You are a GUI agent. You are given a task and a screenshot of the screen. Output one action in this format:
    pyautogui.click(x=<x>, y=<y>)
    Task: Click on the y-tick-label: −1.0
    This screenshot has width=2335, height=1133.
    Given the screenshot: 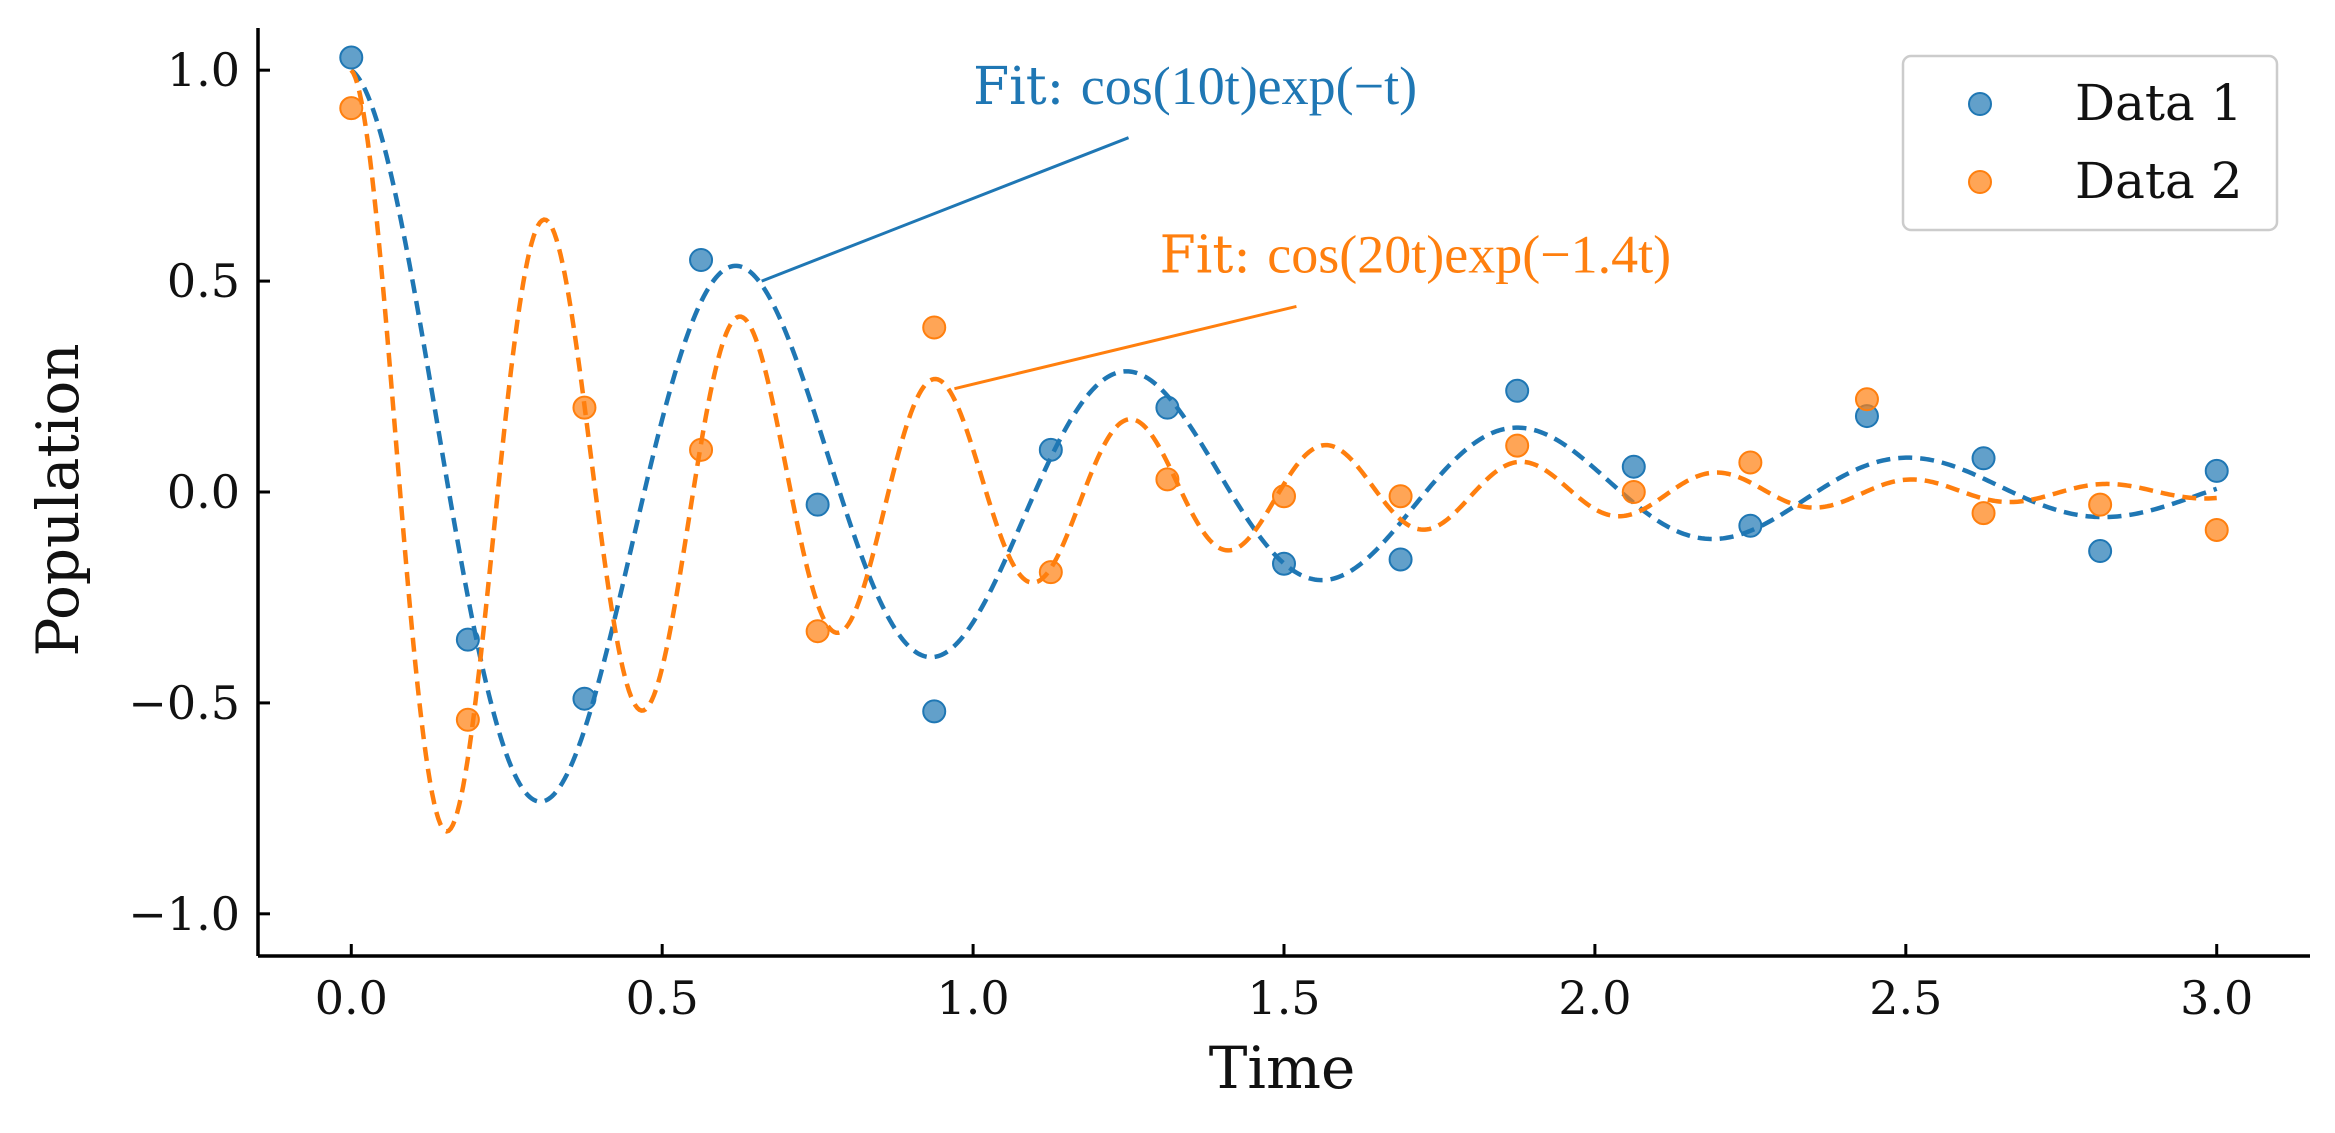 What is the action you would take?
    pyautogui.click(x=184, y=914)
    